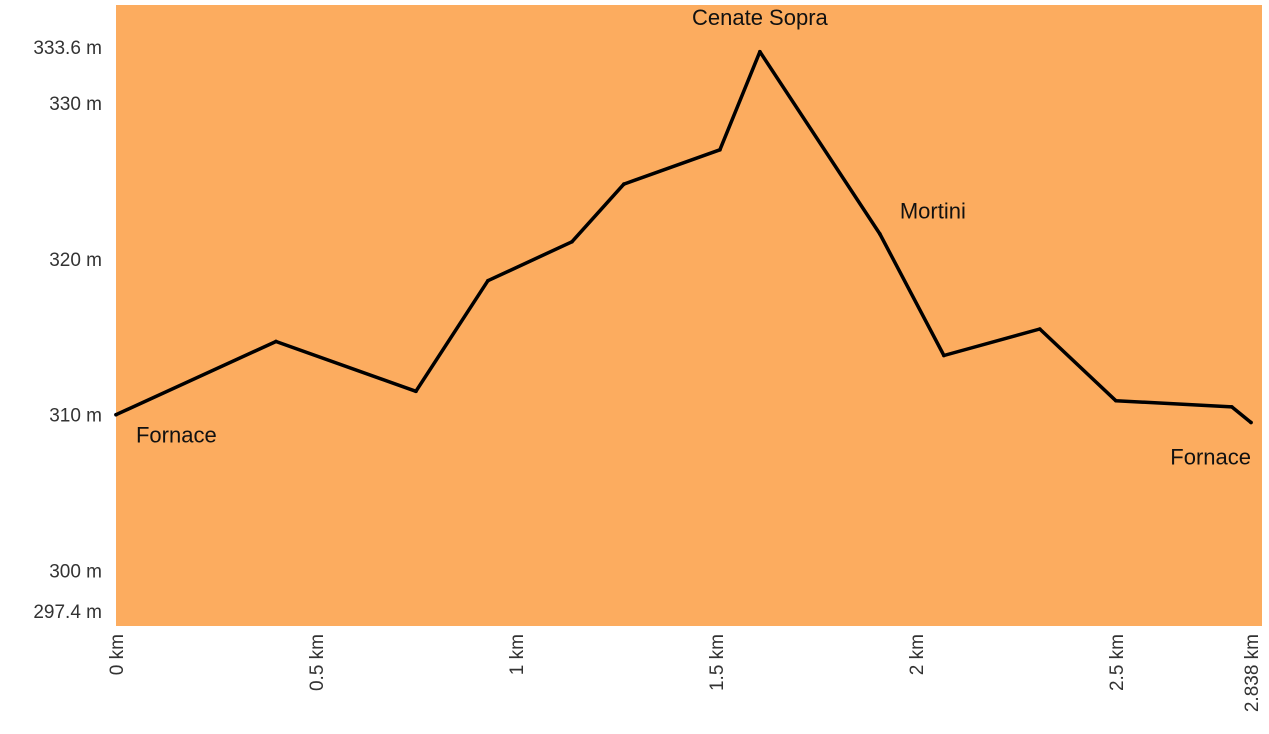 The width and height of the screenshot is (1269, 734). What do you see at coordinates (685, 673) in the screenshot?
I see `x-axis: 0 km 0.5 km 1 km 1.5 km 2 km 2.5 km 2.838 km` at bounding box center [685, 673].